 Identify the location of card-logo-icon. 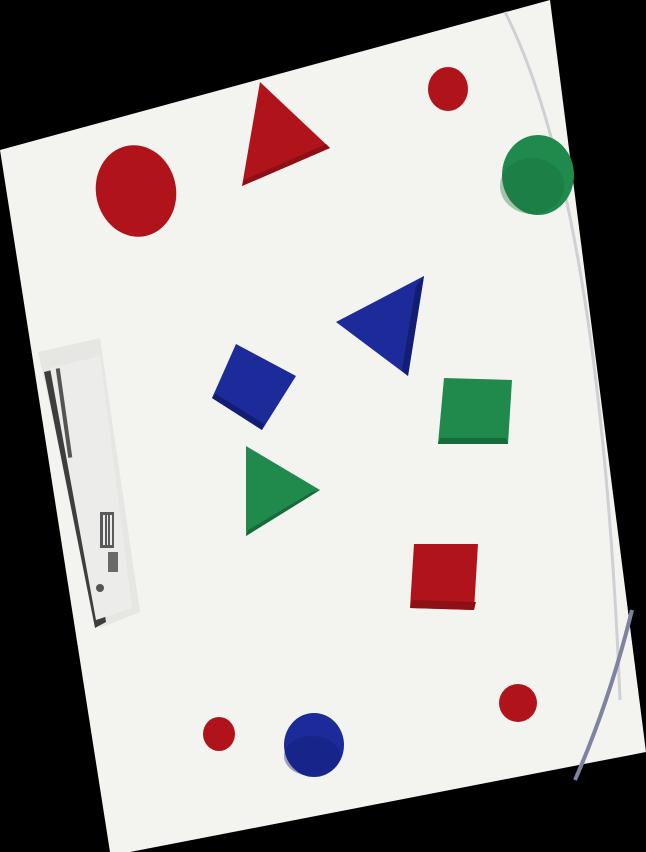
(100, 588).